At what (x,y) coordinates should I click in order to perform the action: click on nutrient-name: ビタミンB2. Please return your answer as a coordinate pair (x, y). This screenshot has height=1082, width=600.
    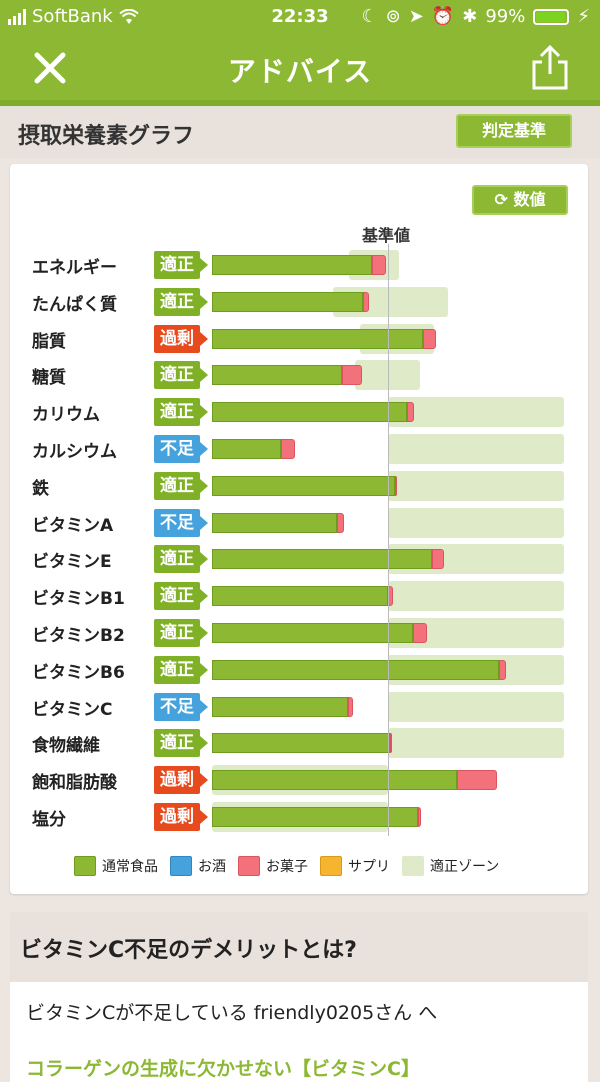
    Looking at the image, I should click on (78, 636).